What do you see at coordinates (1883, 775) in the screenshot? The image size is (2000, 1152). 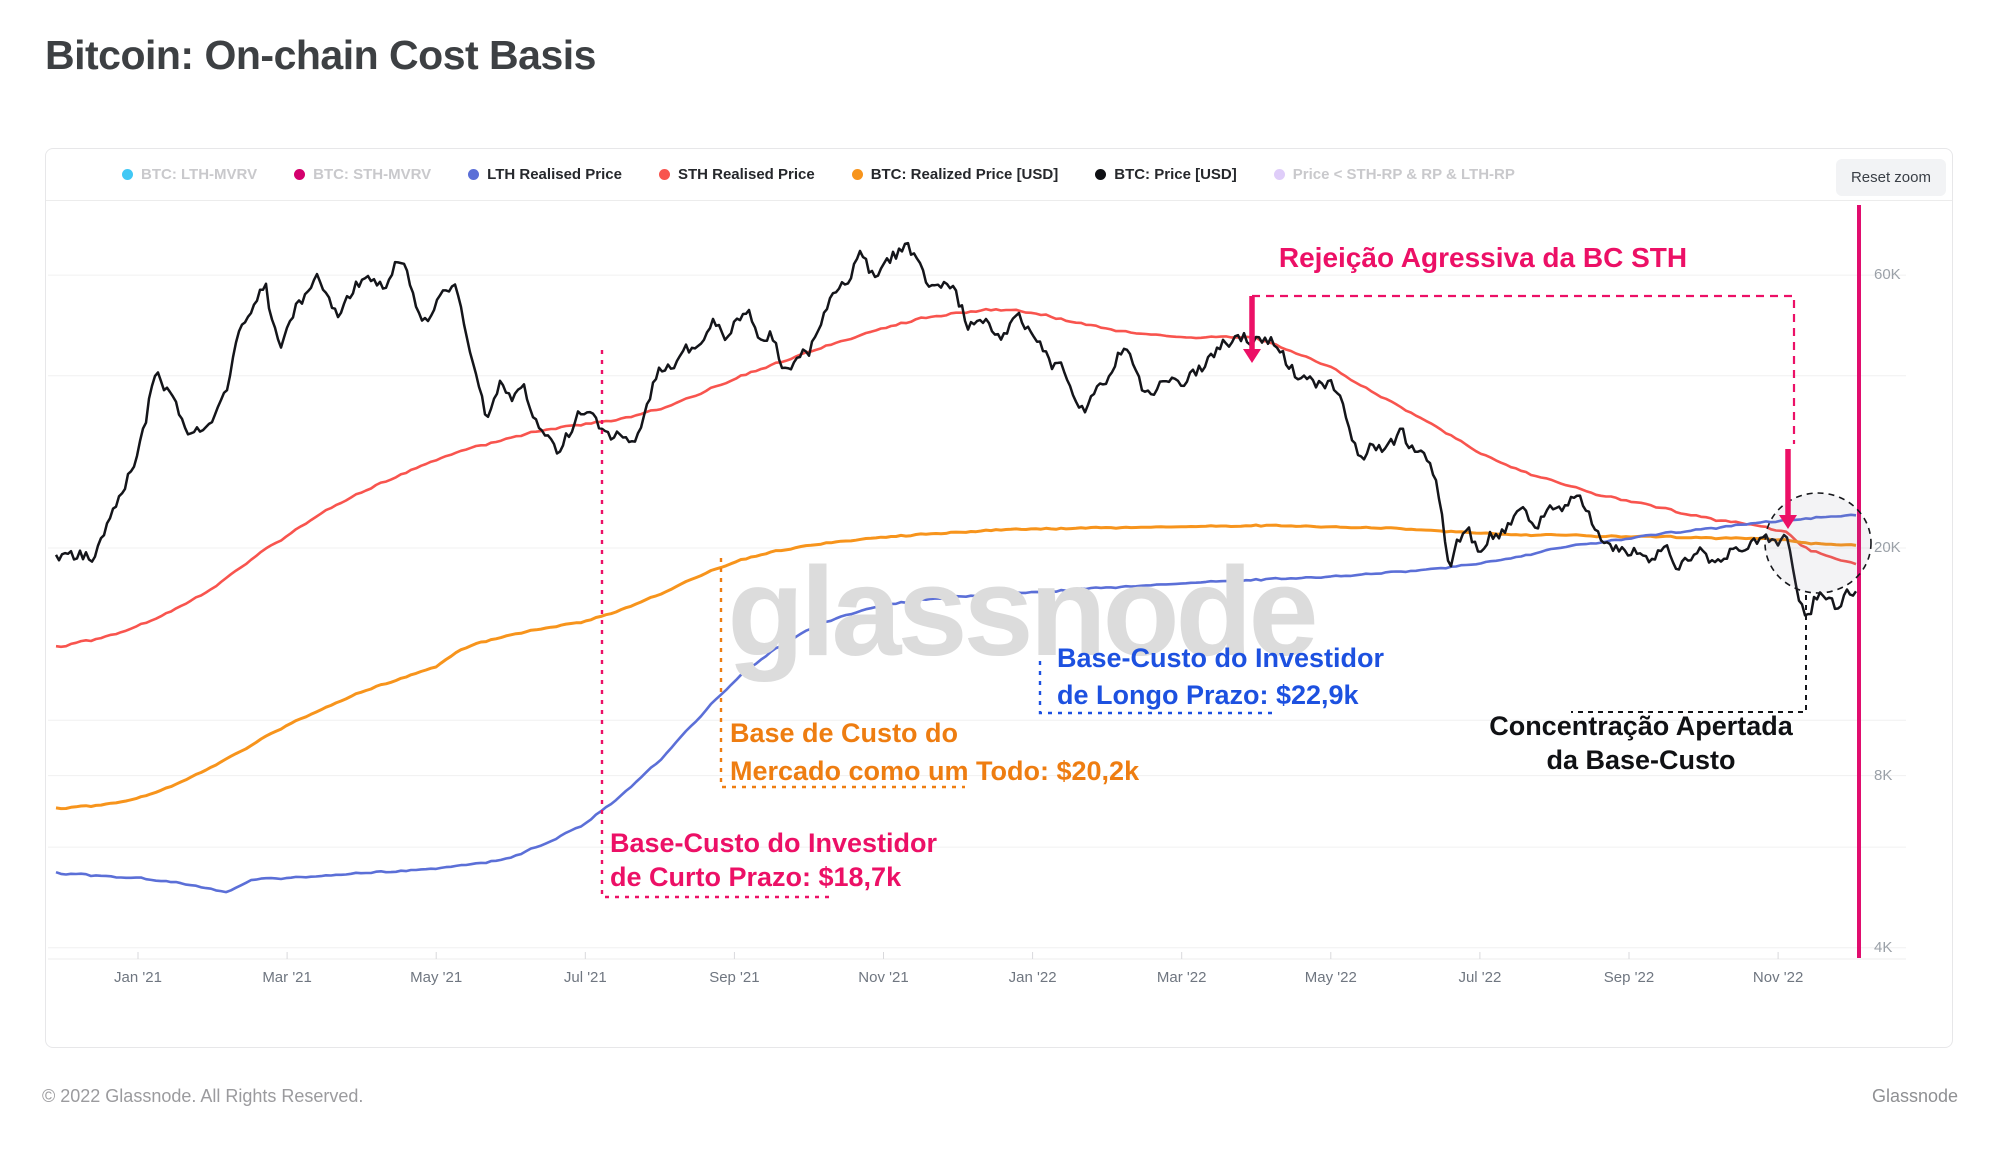 I see `y-axis-label: 8K` at bounding box center [1883, 775].